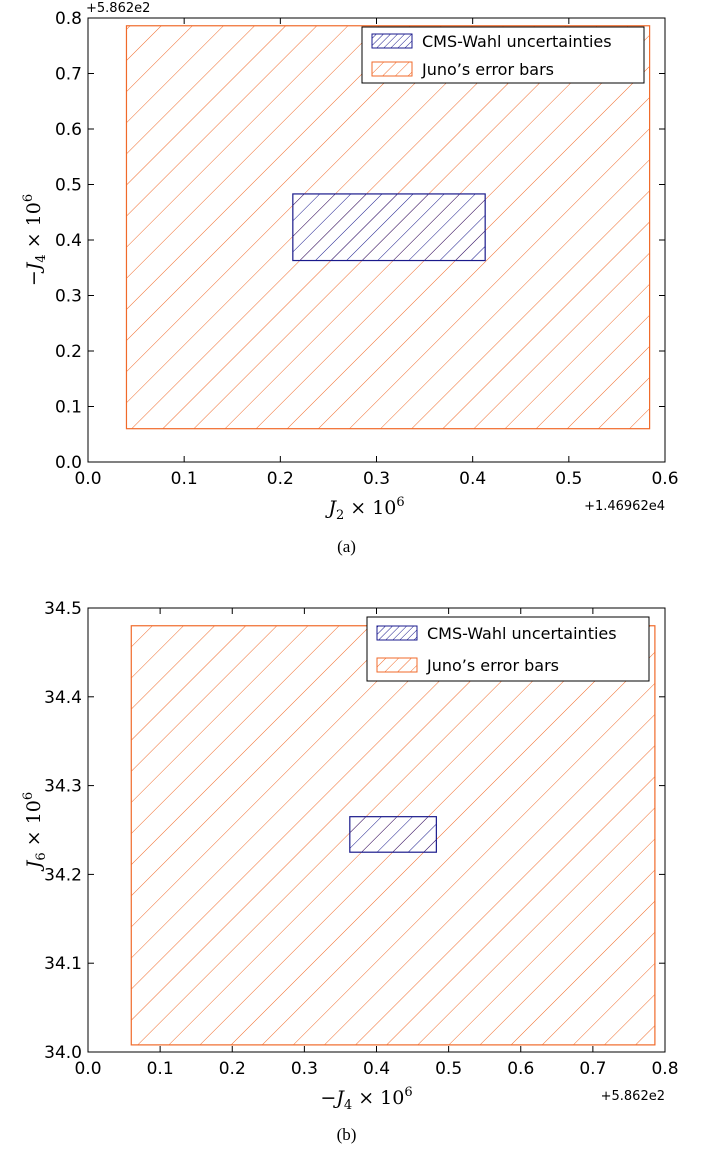 Image resolution: width=702 pixels, height=1151 pixels. I want to click on x-tick-label: 0.7, so click(592, 1069).